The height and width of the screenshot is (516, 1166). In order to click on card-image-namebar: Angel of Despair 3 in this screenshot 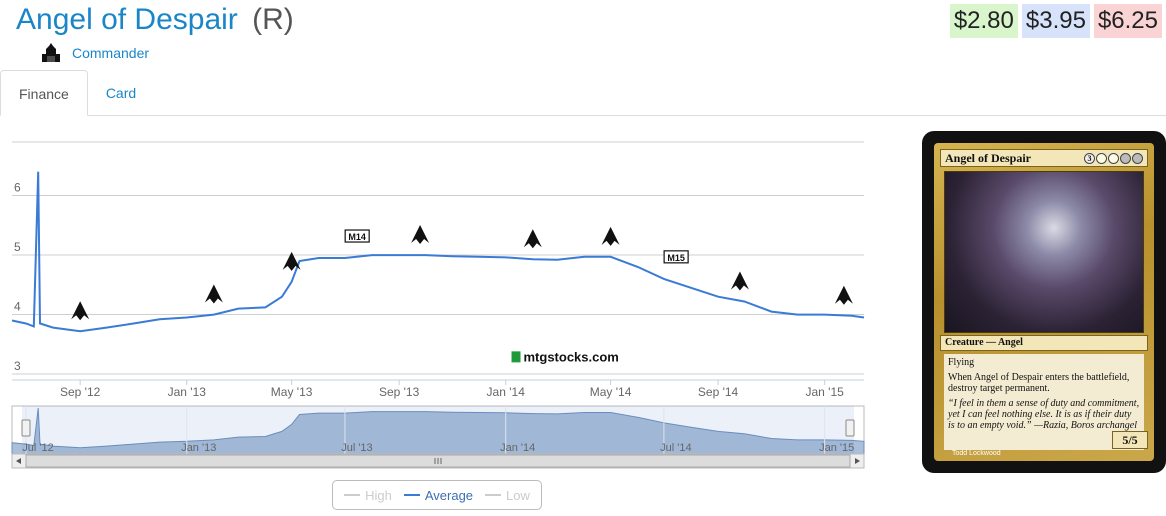, I will do `click(1044, 158)`.